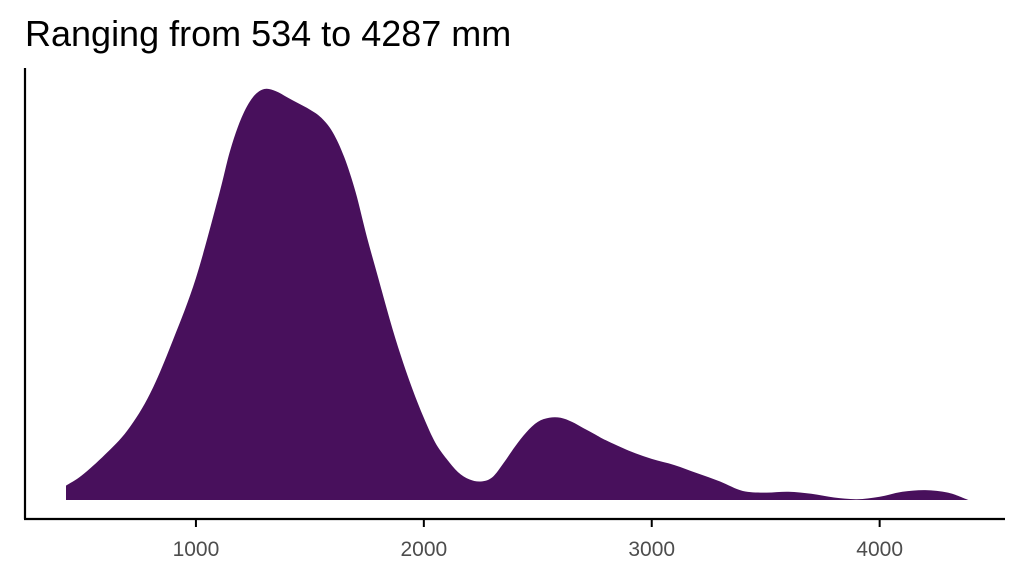 This screenshot has height=576, width=1024. I want to click on x-tick-label: 1000, so click(196, 549).